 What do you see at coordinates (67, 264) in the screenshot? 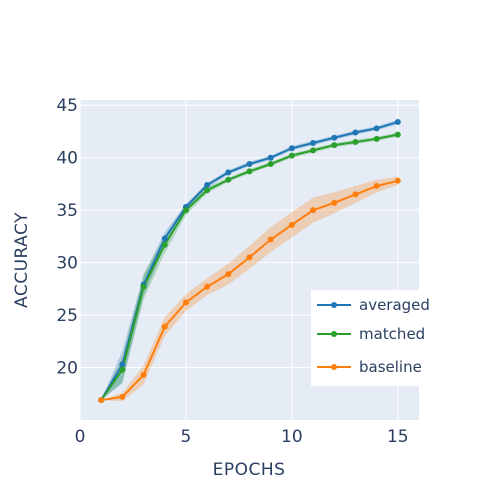
I see `y-tick-label: 30` at bounding box center [67, 264].